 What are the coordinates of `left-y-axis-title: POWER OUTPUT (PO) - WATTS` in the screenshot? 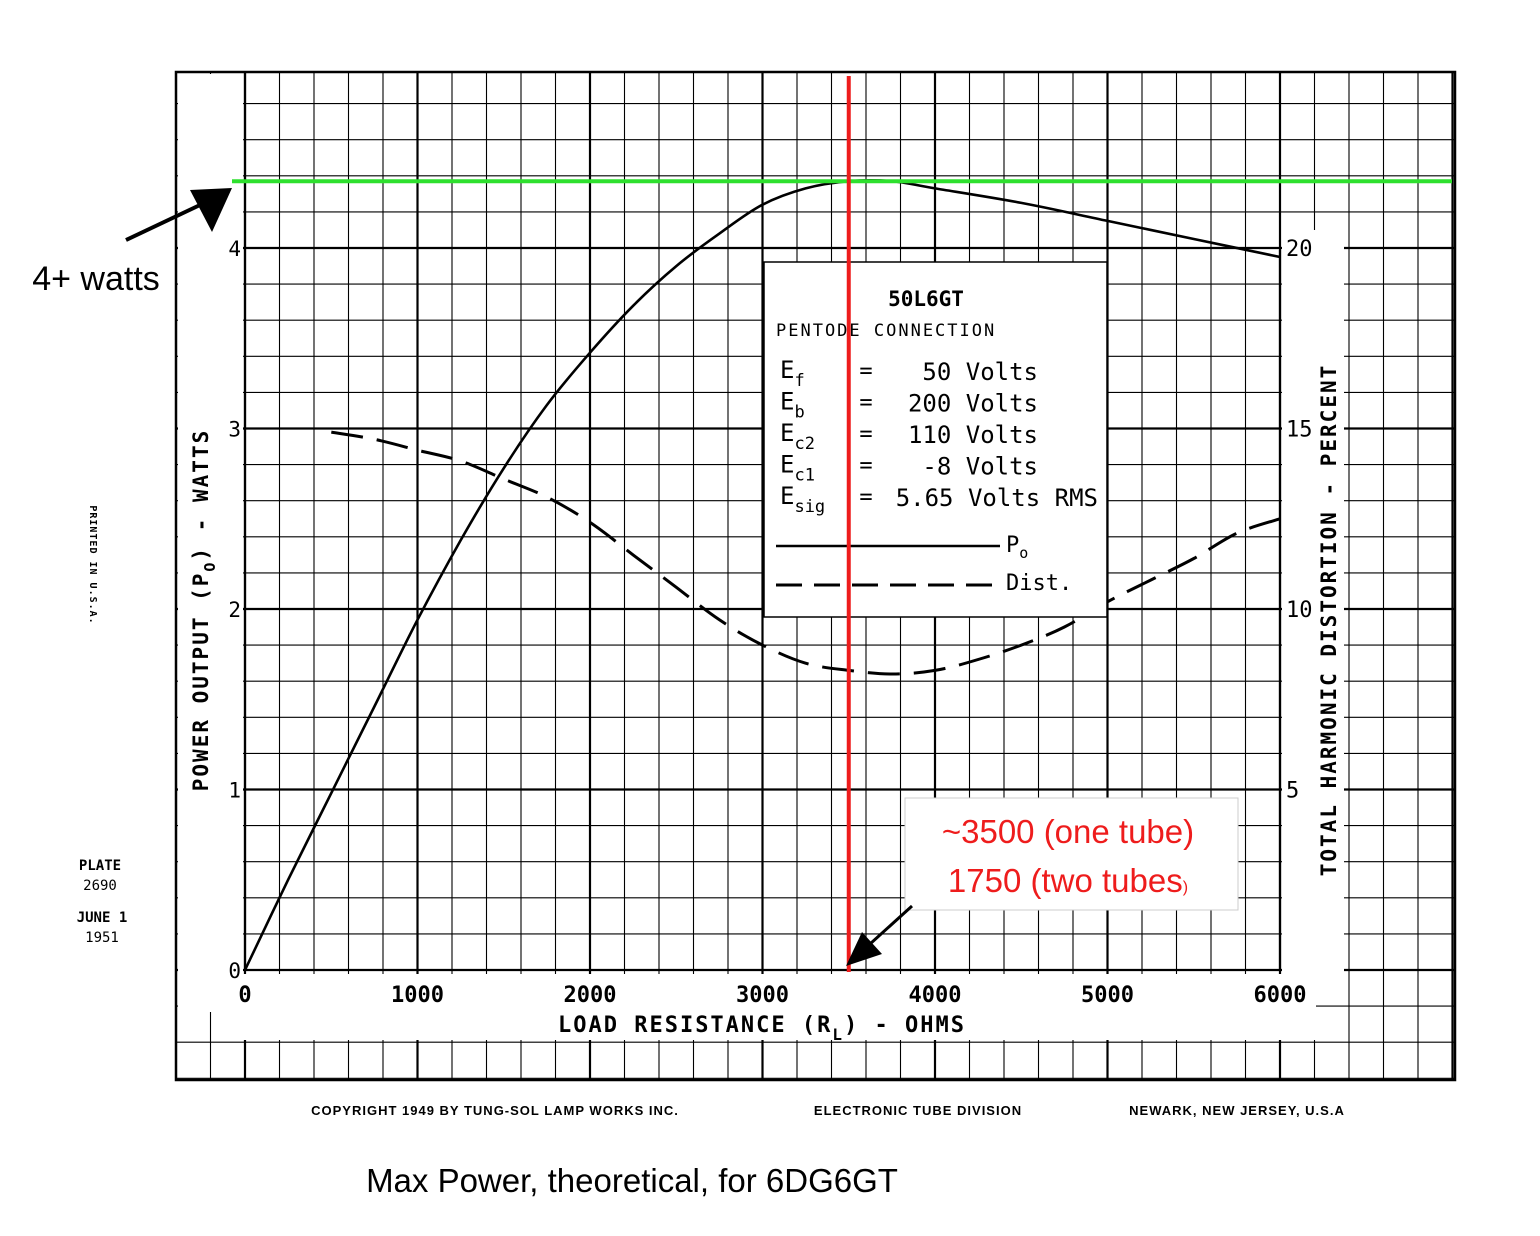 It's located at (204, 610).